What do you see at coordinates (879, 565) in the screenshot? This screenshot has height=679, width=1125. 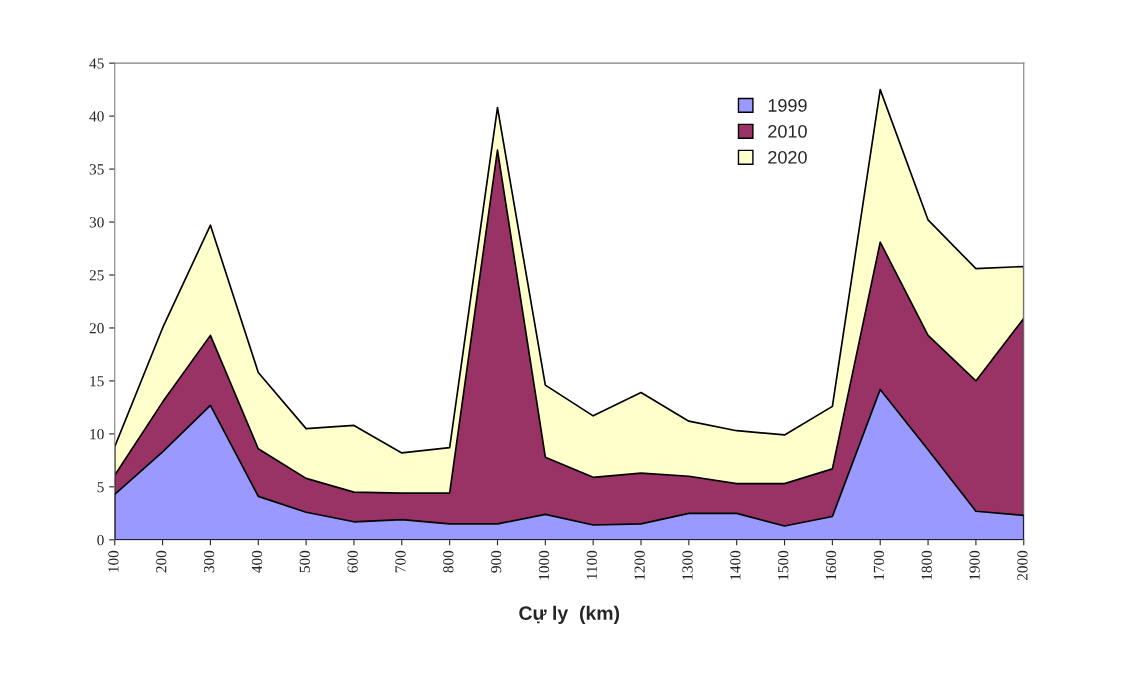 I see `x-tick-label: 1700` at bounding box center [879, 565].